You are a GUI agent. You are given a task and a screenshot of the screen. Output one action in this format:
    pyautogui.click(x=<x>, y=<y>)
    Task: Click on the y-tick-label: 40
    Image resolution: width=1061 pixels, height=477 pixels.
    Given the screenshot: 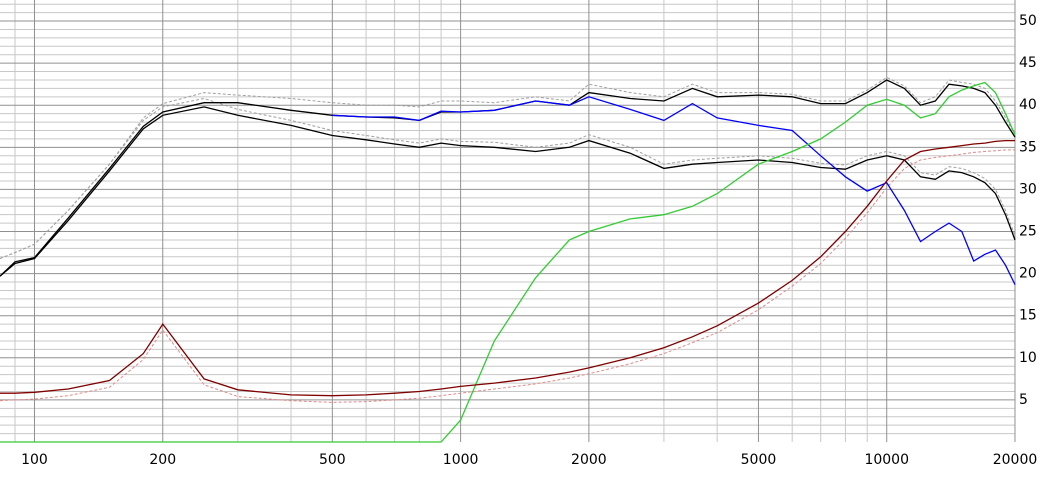 What is the action you would take?
    pyautogui.click(x=1028, y=105)
    